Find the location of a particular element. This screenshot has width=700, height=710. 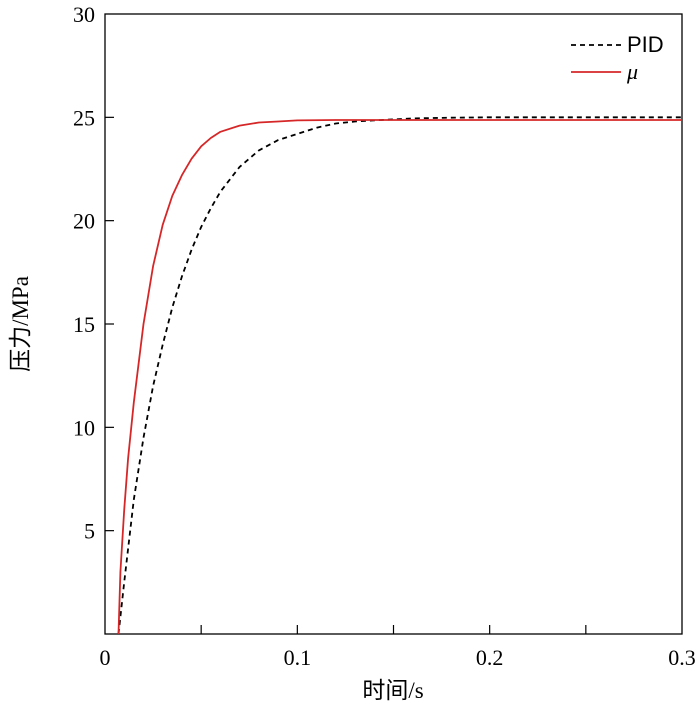

x-tick-label: 0.3 is located at coordinates (682, 657).